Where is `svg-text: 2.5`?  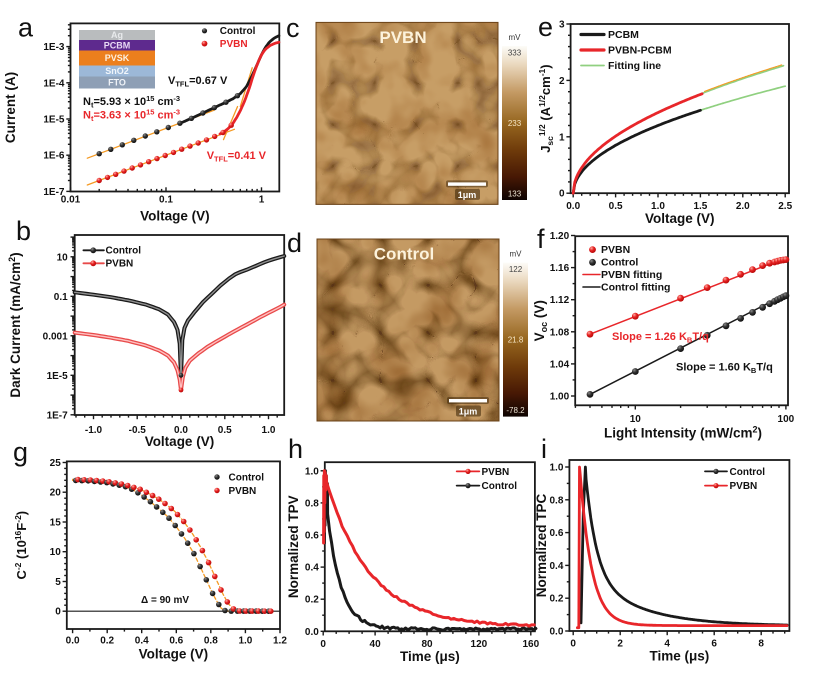 svg-text: 2.5 is located at coordinates (785, 206).